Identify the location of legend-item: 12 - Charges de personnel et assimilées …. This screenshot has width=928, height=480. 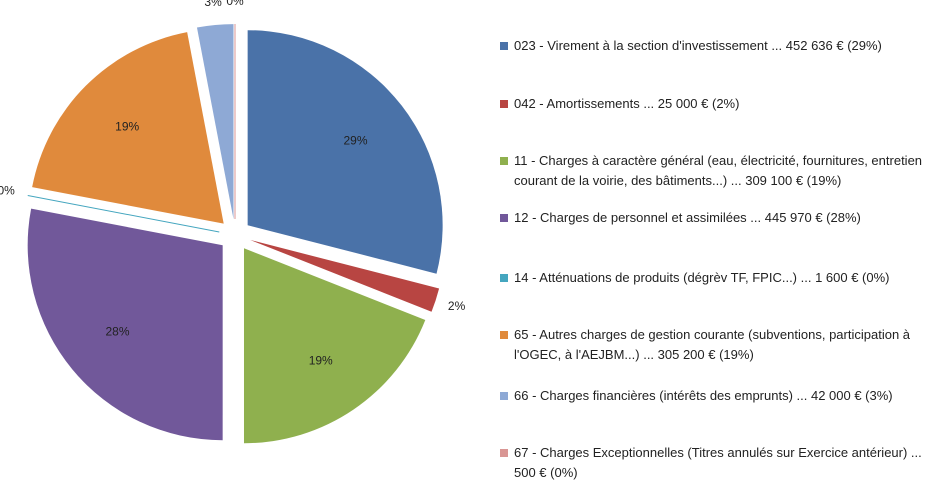
(714, 218).